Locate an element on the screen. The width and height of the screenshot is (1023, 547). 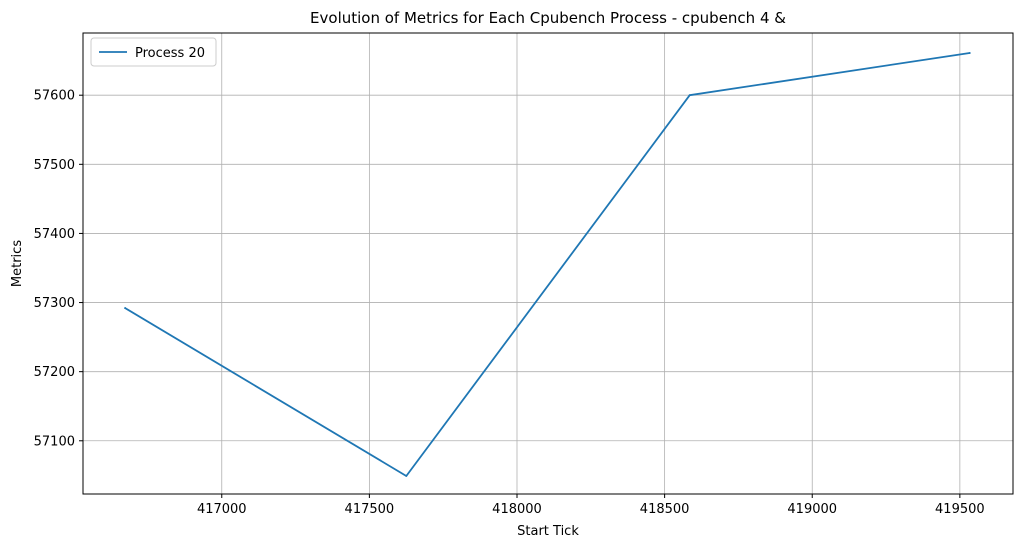
x-tick-label: 418000 is located at coordinates (517, 509).